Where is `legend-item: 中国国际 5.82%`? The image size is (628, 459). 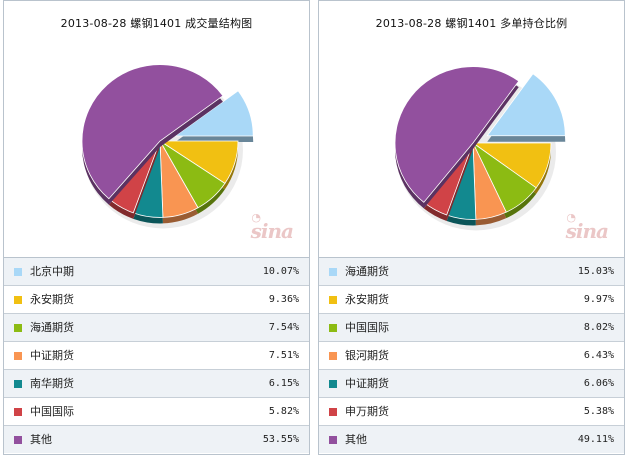
legend-item: 中国国际 5.82% is located at coordinates (156, 412).